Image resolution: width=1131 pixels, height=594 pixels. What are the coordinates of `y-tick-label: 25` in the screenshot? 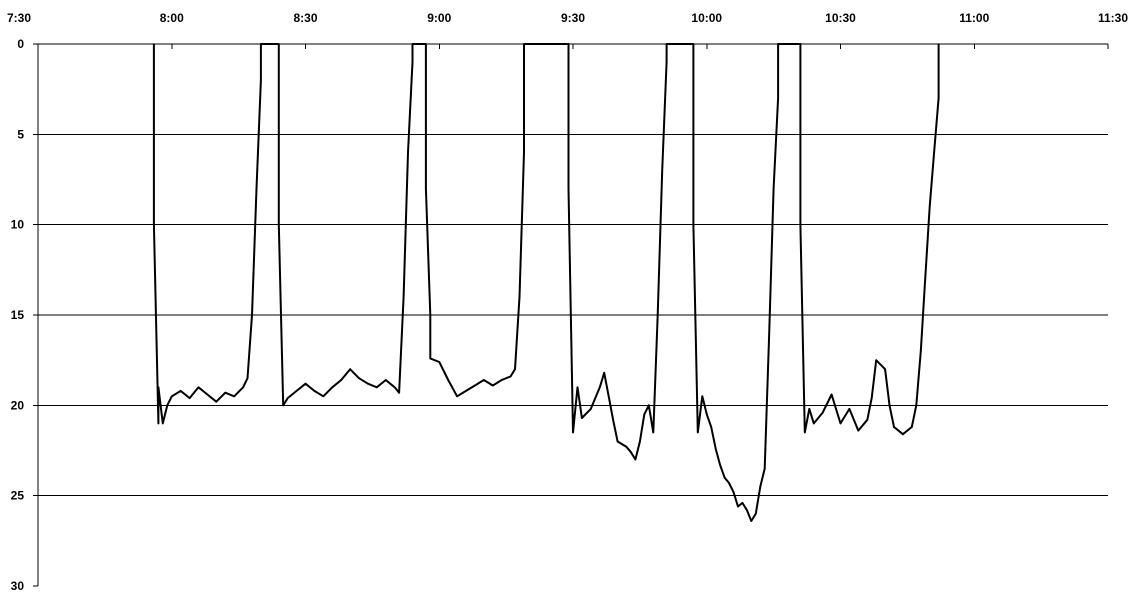 It's located at (18, 496).